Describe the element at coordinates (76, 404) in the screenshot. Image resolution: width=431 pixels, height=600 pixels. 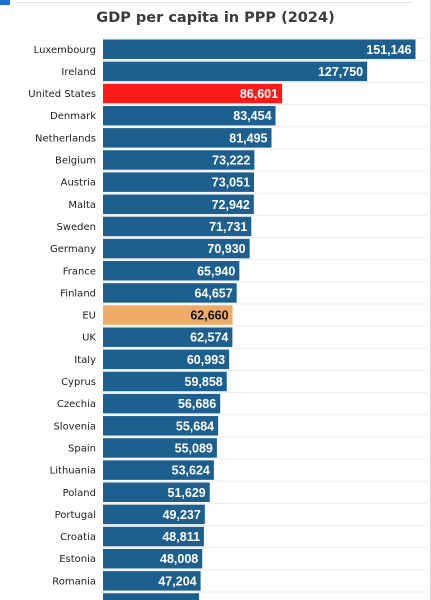
I see `category-label: Czechia` at that location.